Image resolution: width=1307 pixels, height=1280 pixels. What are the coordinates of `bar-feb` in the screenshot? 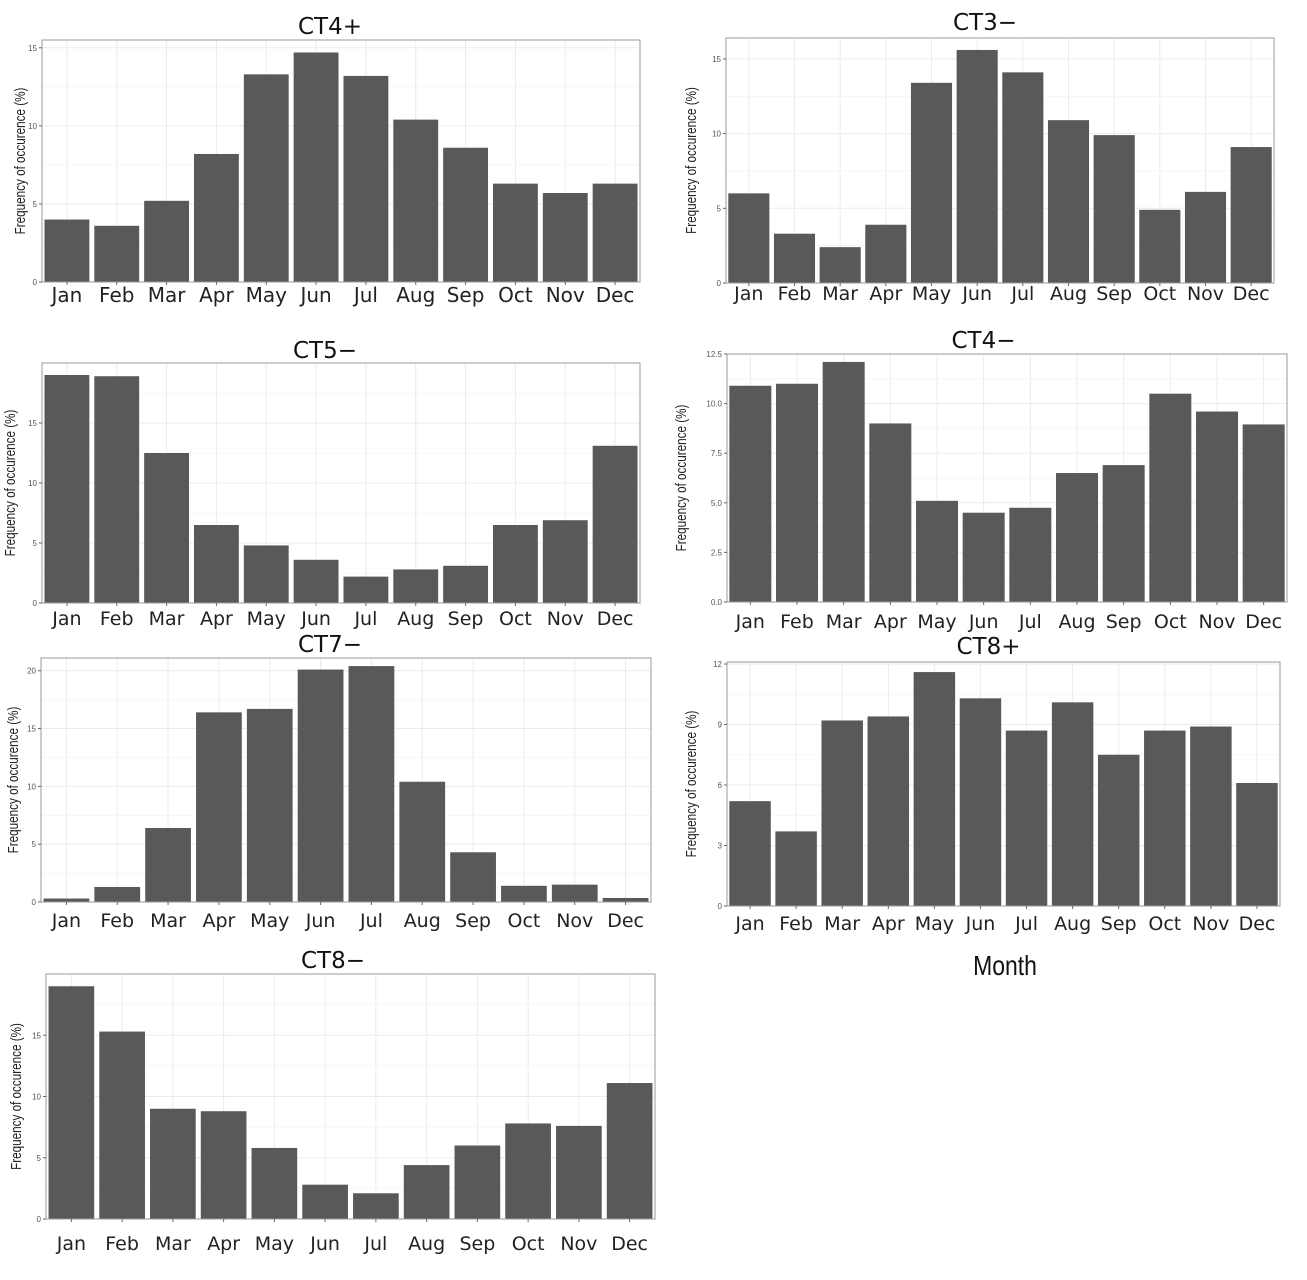 It's located at (122, 1125).